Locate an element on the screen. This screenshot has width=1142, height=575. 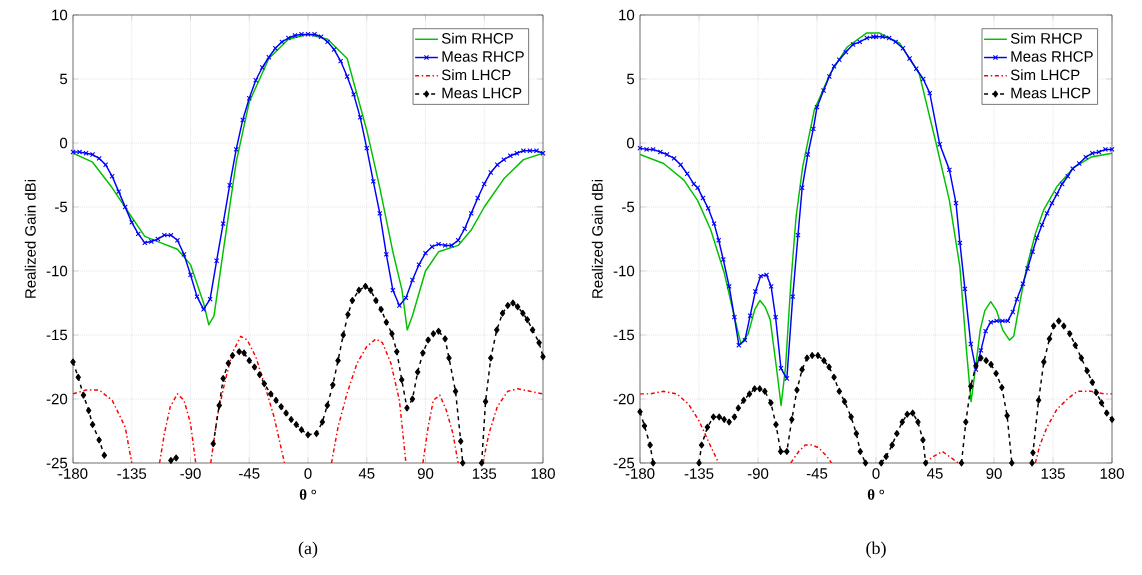
text: (b) is located at coordinates (876, 549).